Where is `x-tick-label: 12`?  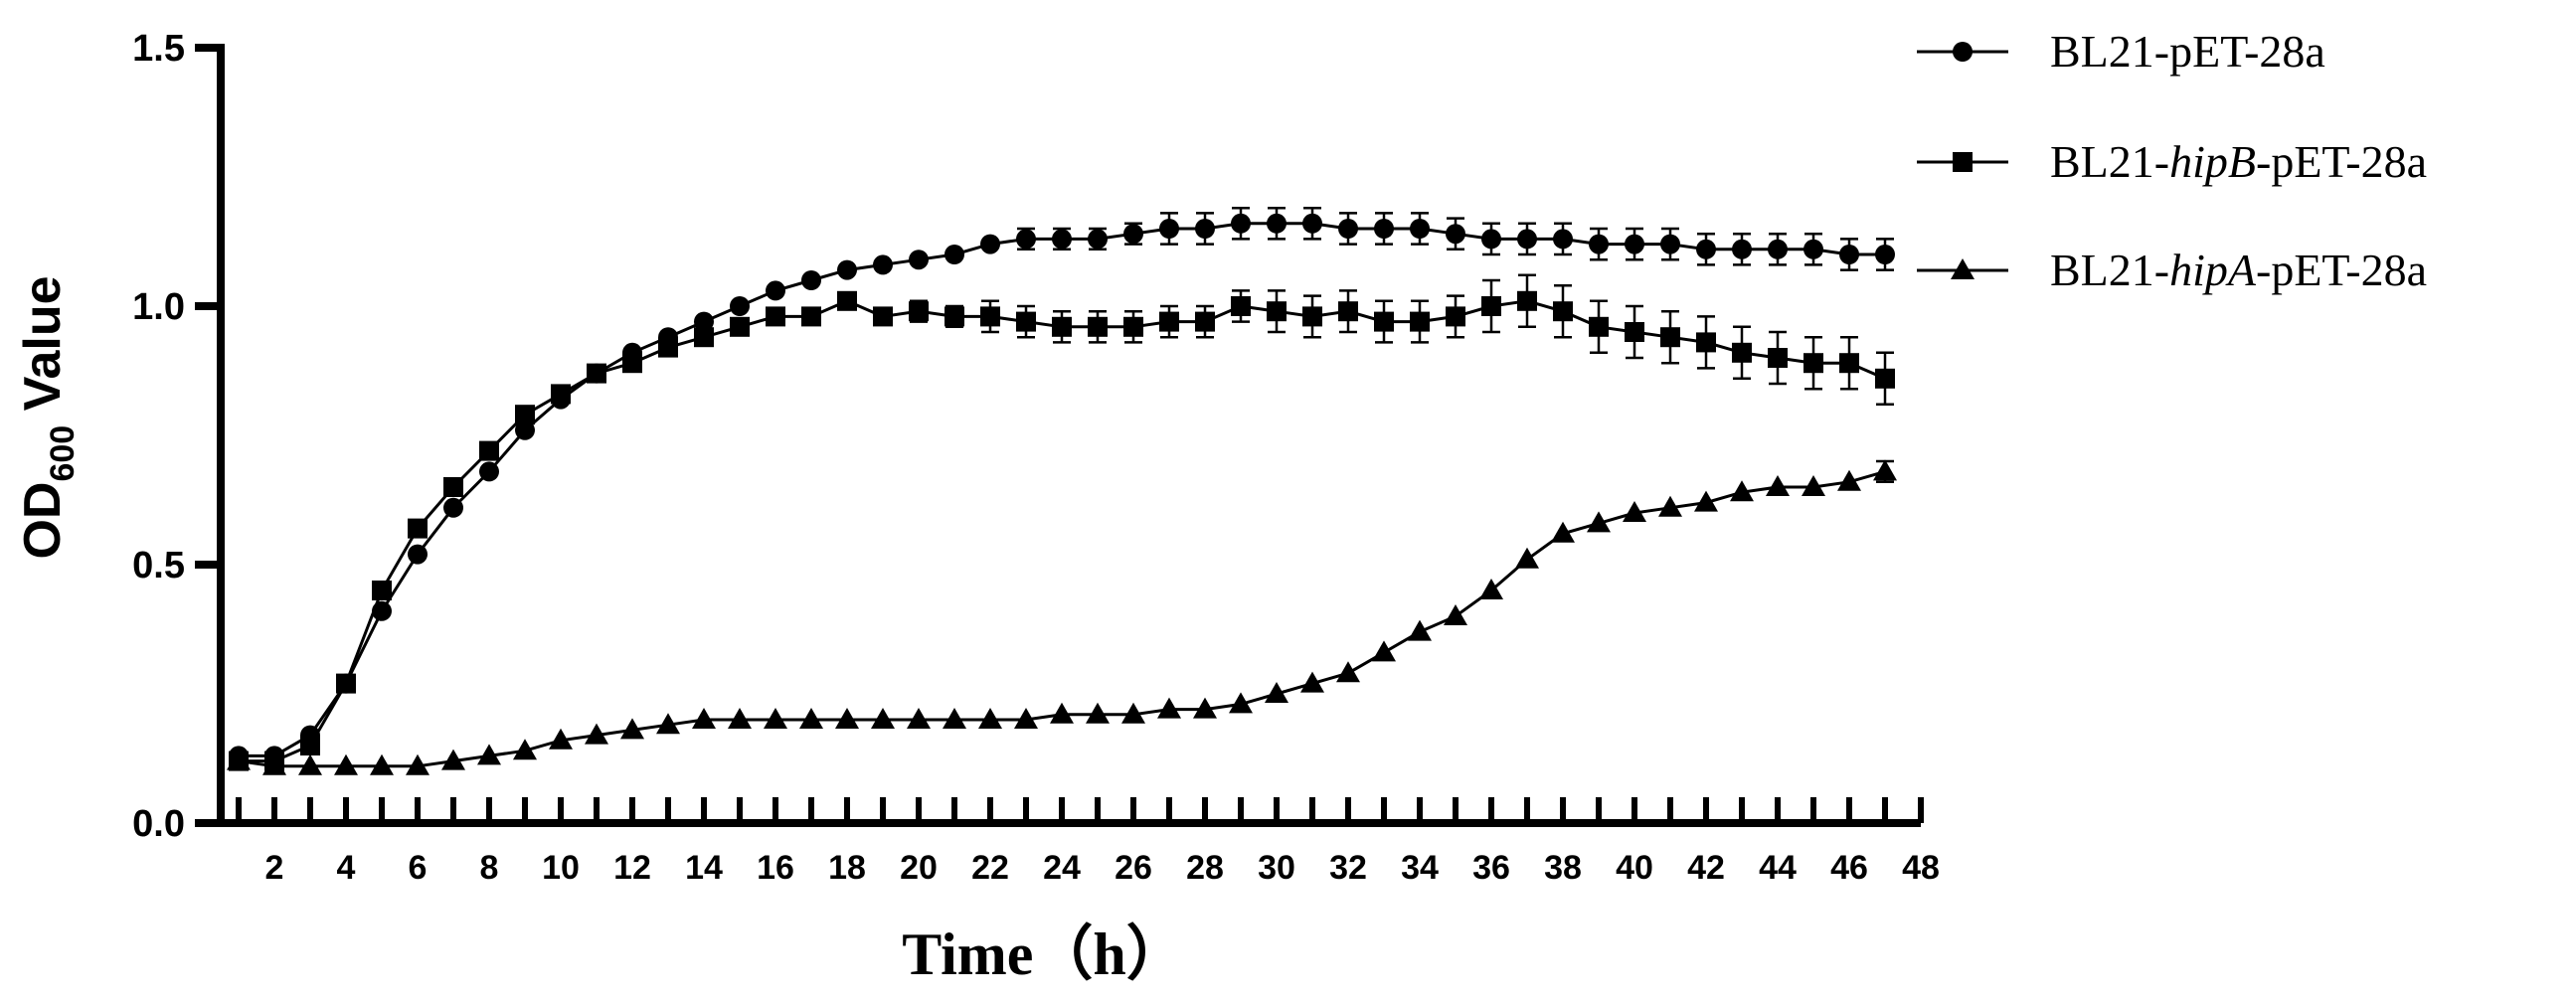
x-tick-label: 12 is located at coordinates (632, 868).